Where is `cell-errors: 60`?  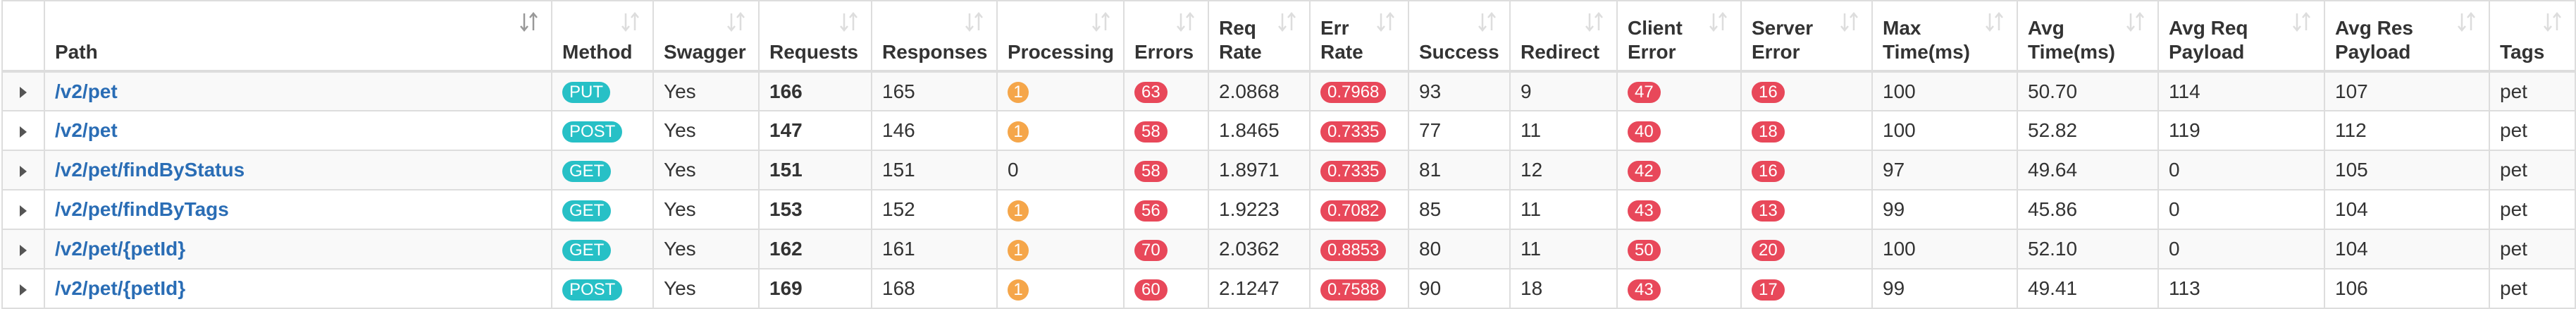 cell-errors: 60 is located at coordinates (1166, 288).